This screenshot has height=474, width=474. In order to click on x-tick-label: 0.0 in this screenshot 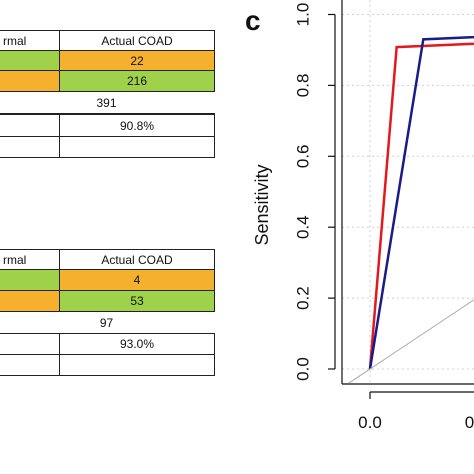, I will do `click(370, 422)`.